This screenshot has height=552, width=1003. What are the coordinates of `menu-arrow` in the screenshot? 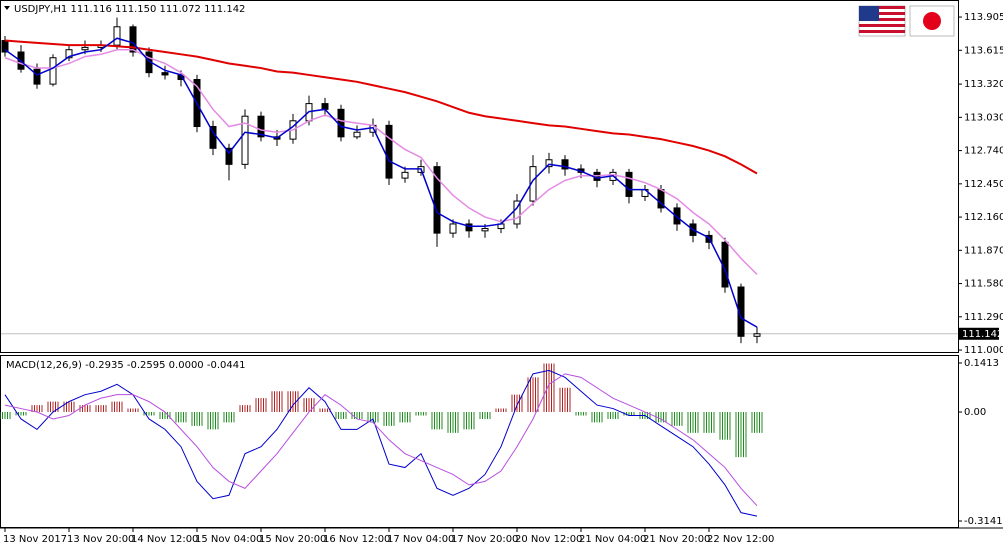 It's located at (7, 8).